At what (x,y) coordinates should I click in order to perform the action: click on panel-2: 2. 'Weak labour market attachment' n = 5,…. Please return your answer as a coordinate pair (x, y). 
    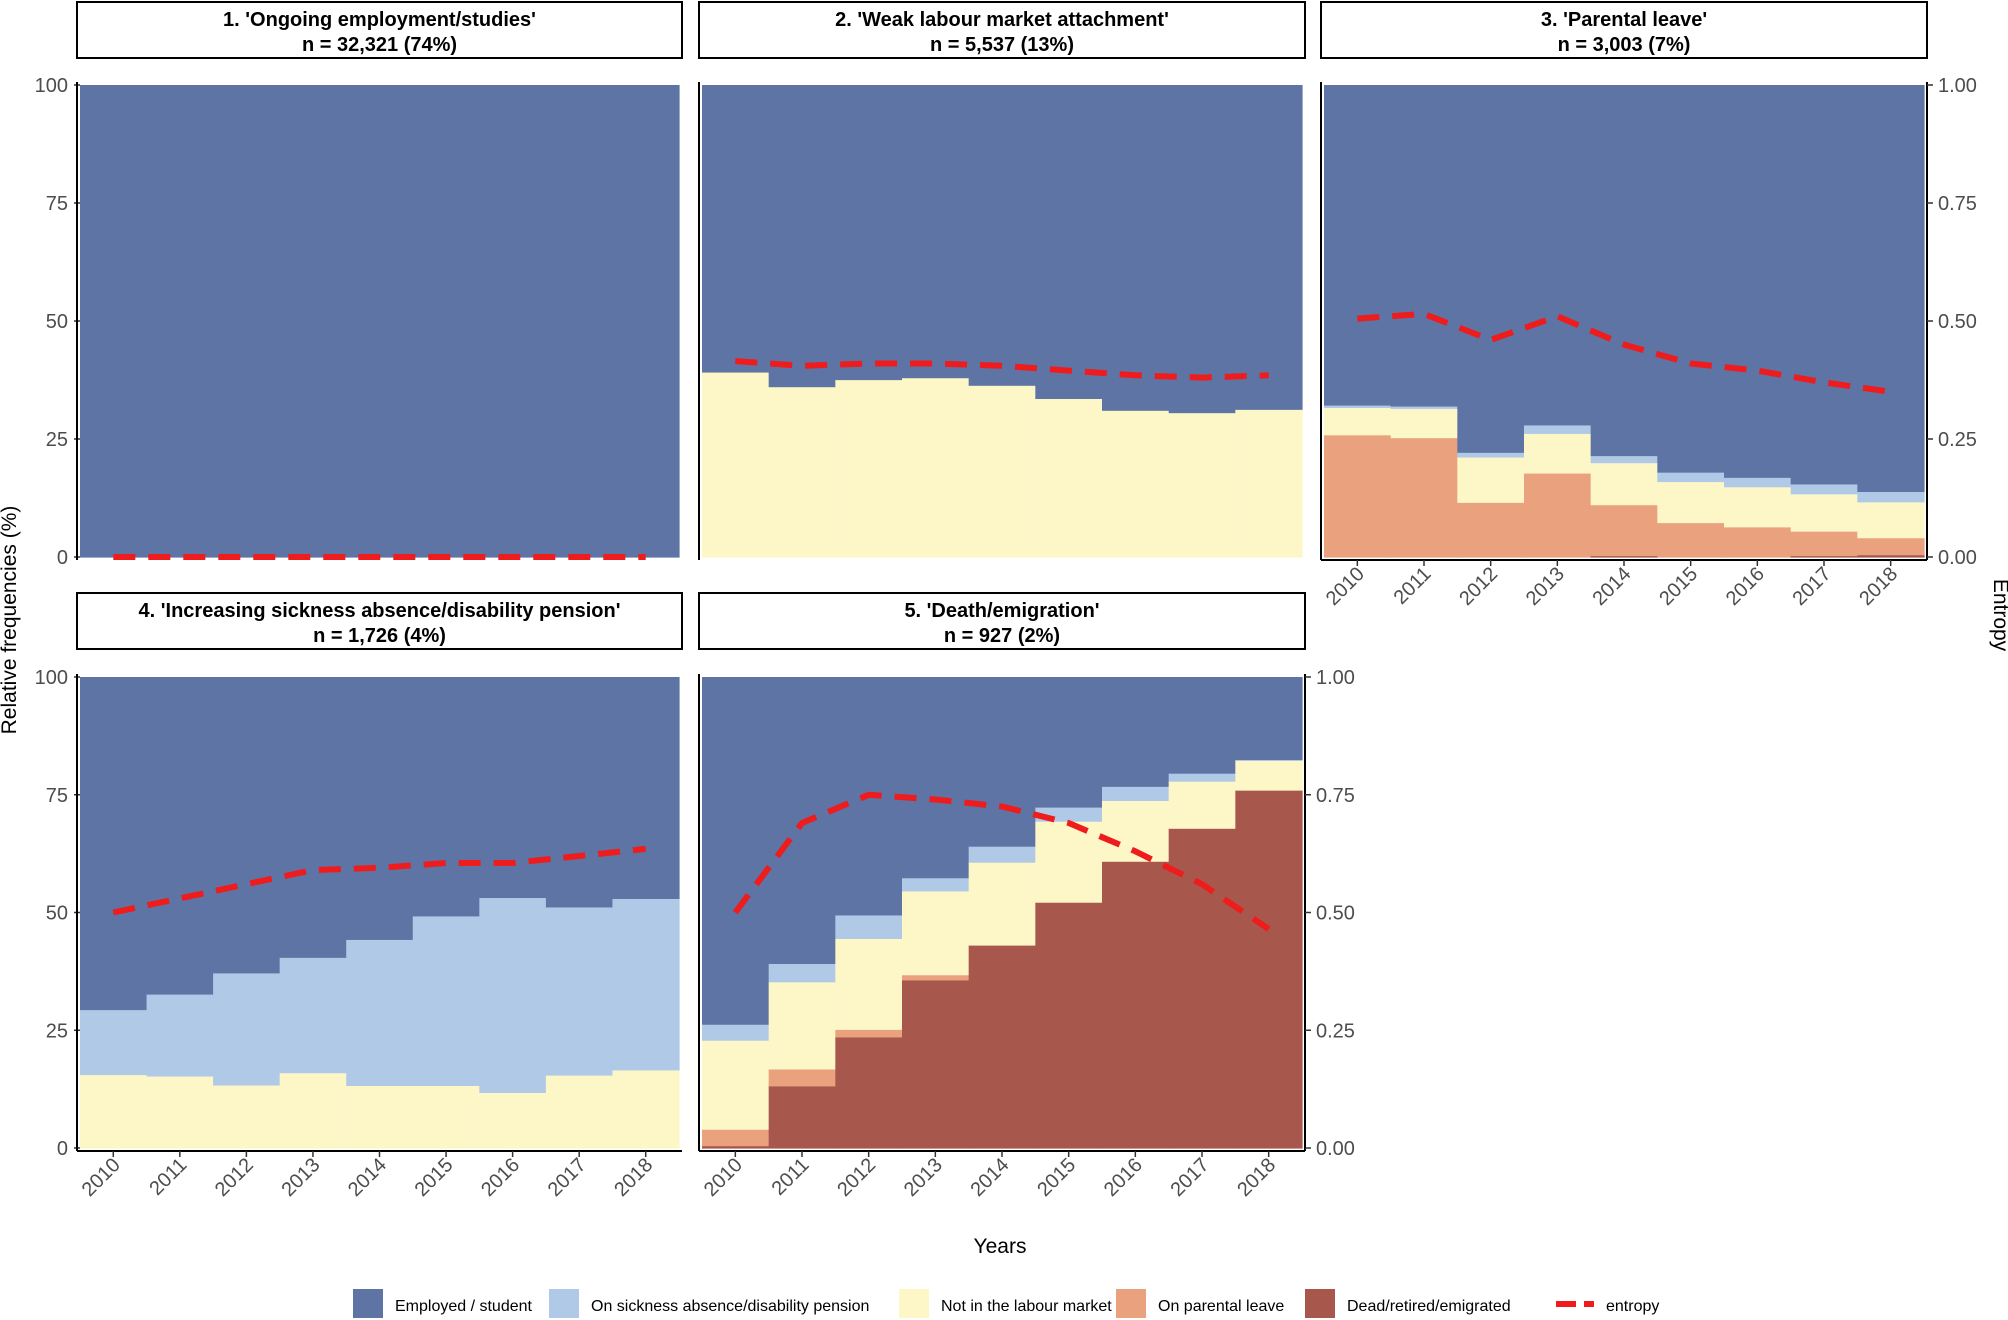
    Looking at the image, I should click on (1002, 279).